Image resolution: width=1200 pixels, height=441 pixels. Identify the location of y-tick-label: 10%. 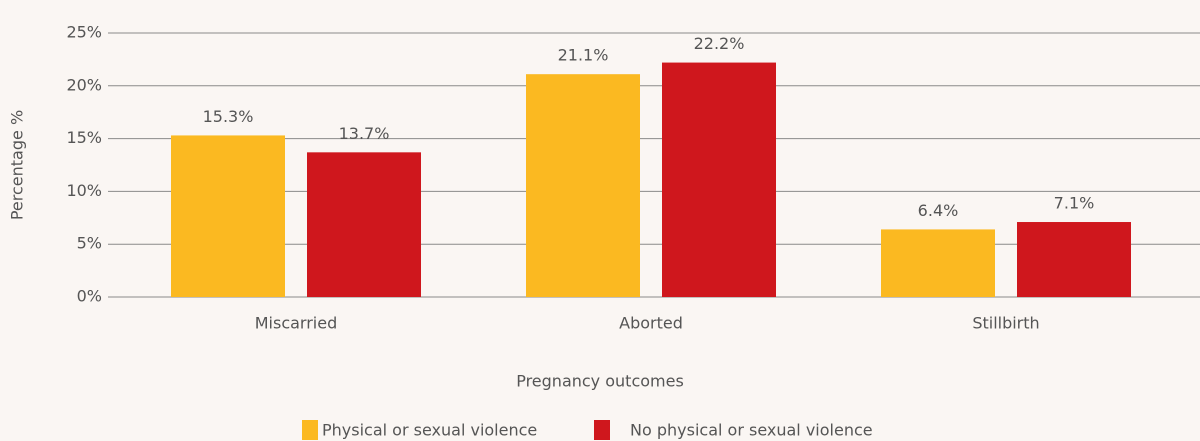
(84, 190).